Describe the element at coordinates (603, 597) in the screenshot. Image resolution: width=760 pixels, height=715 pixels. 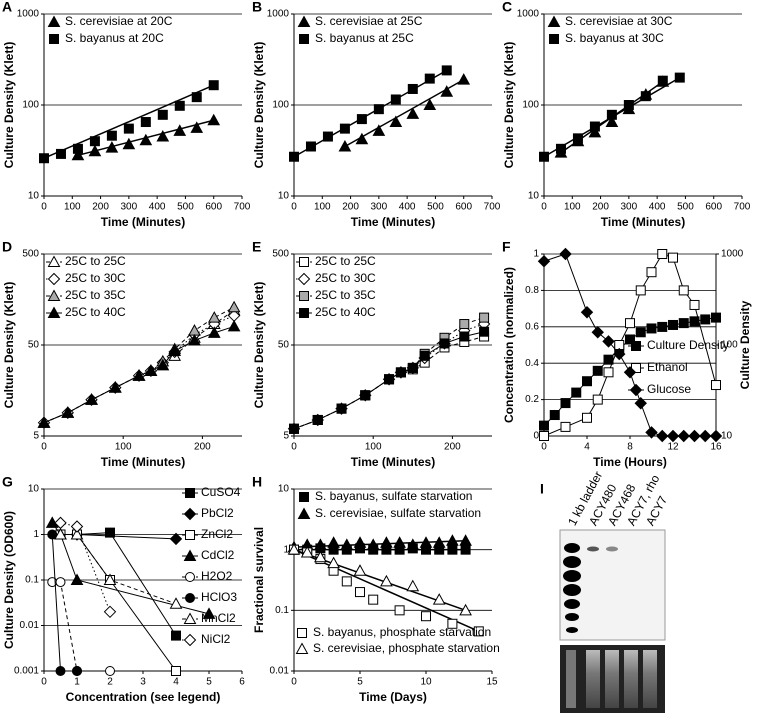
I see `gel-panel: I` at that location.